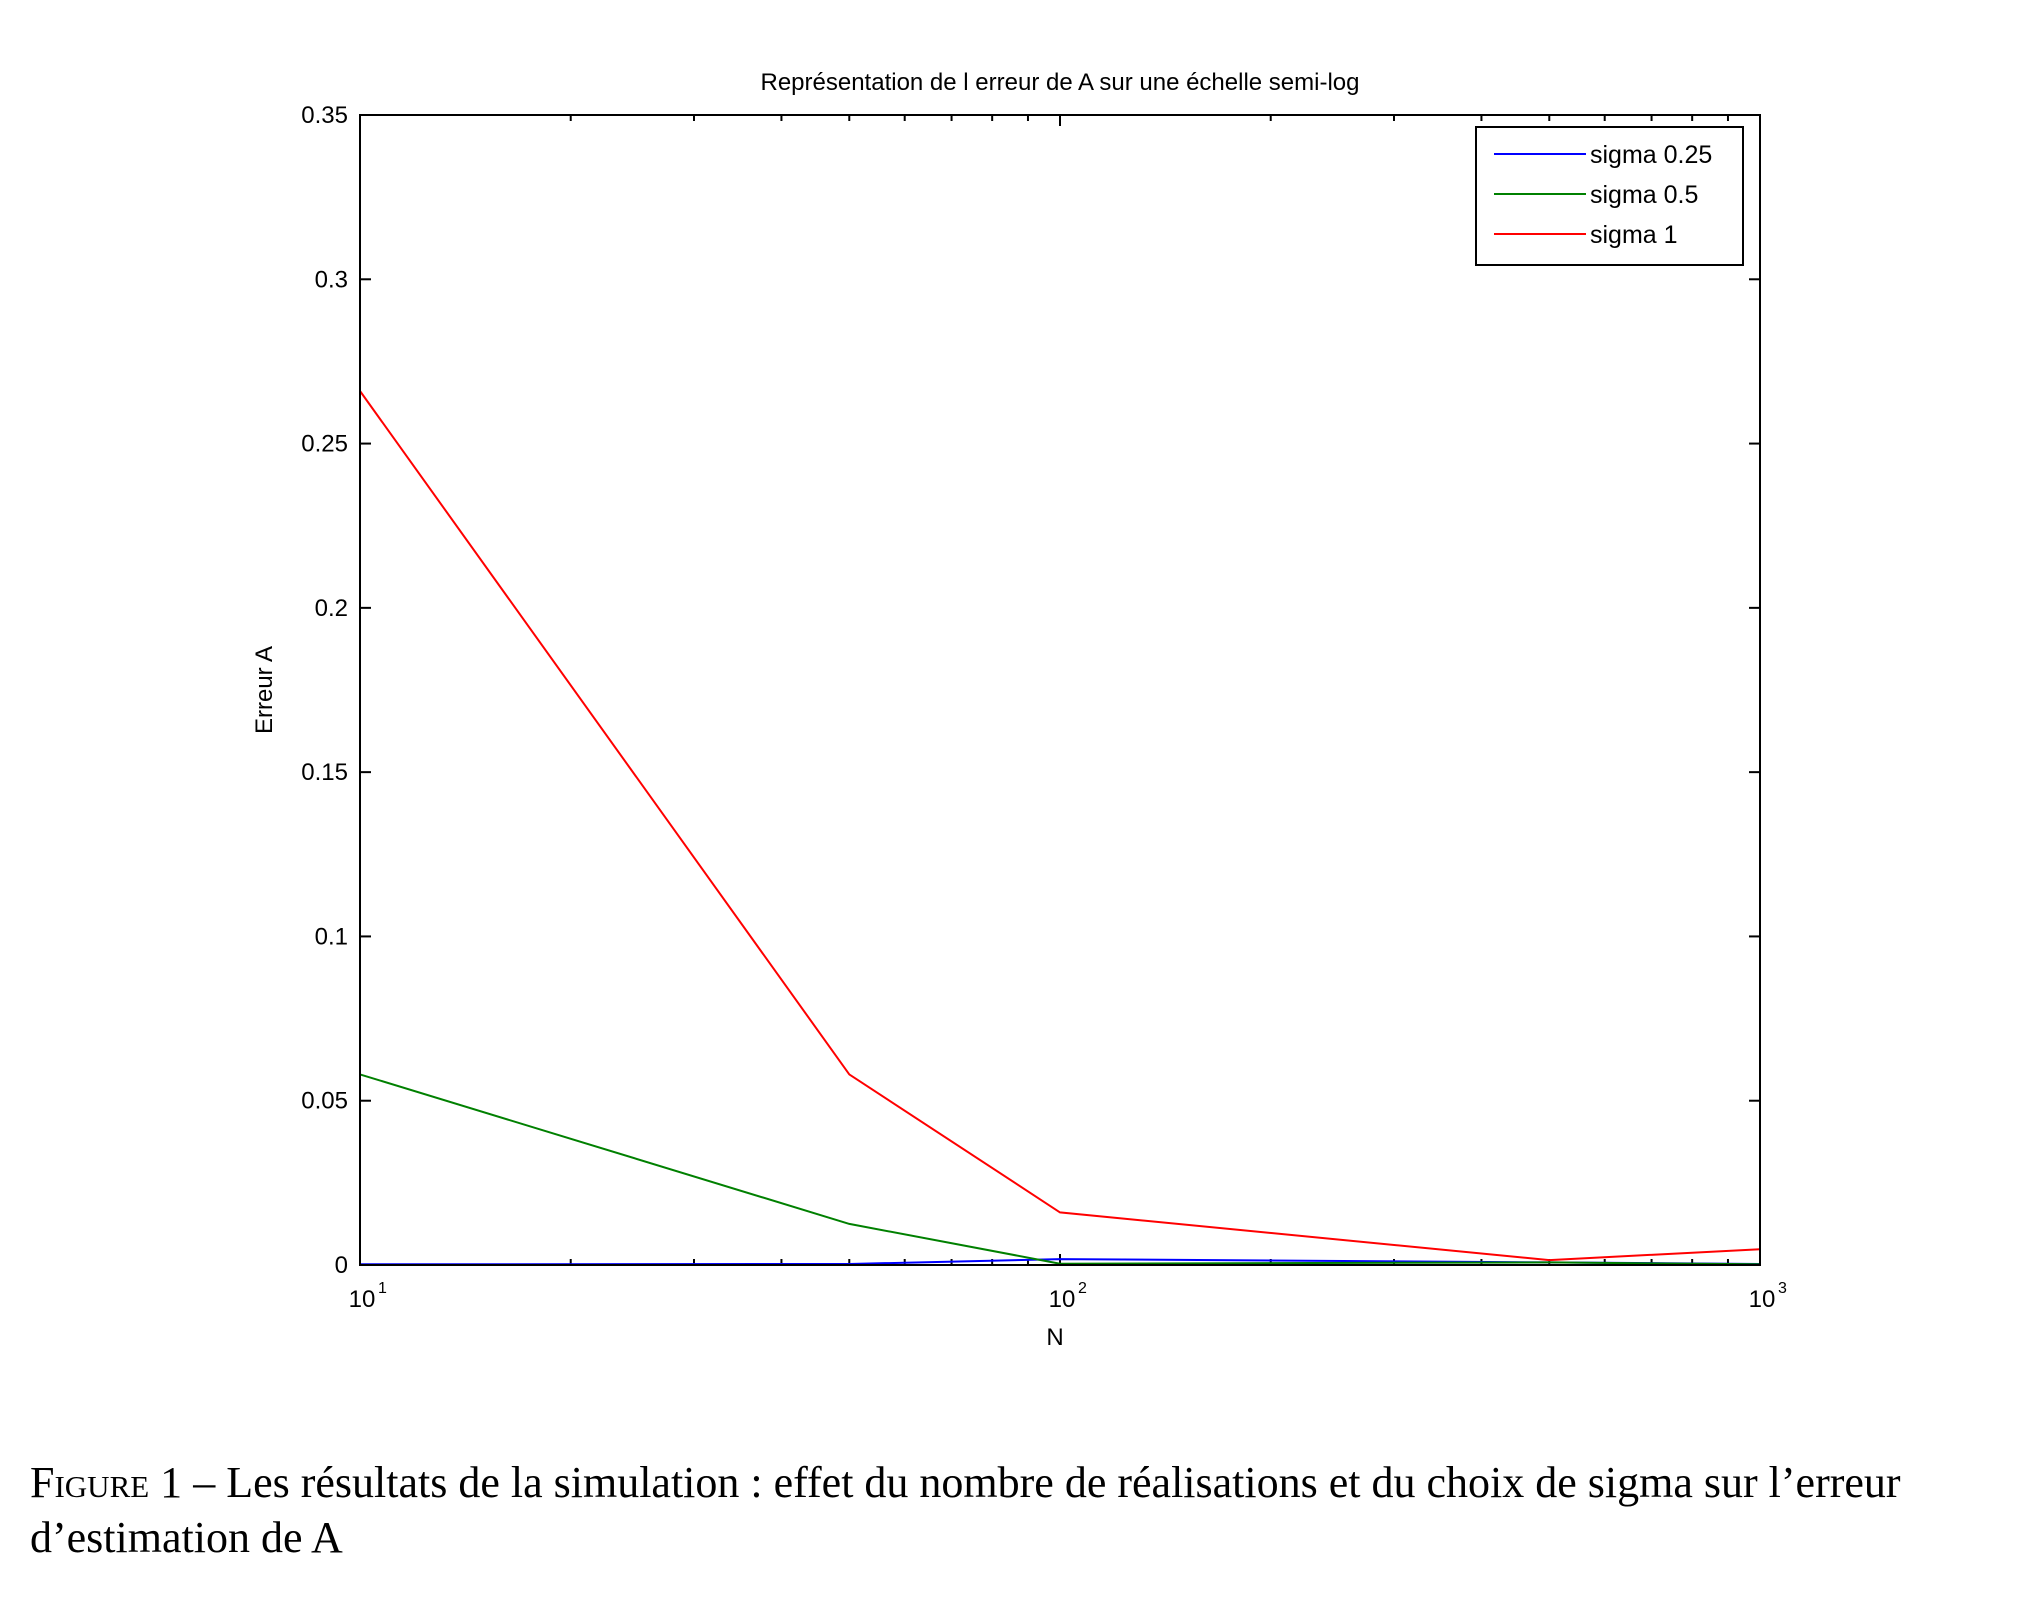 The height and width of the screenshot is (1608, 2032). I want to click on x-axis-label: N, so click(1054, 1337).